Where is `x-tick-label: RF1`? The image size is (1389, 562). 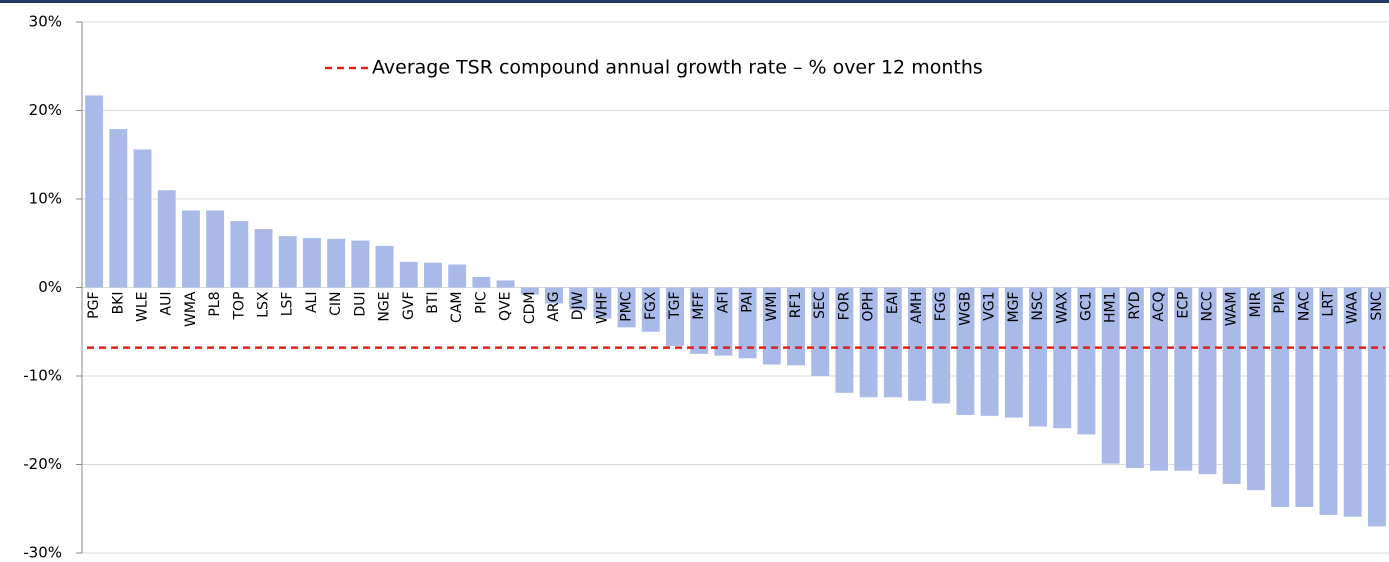
x-tick-label: RF1 is located at coordinates (796, 305).